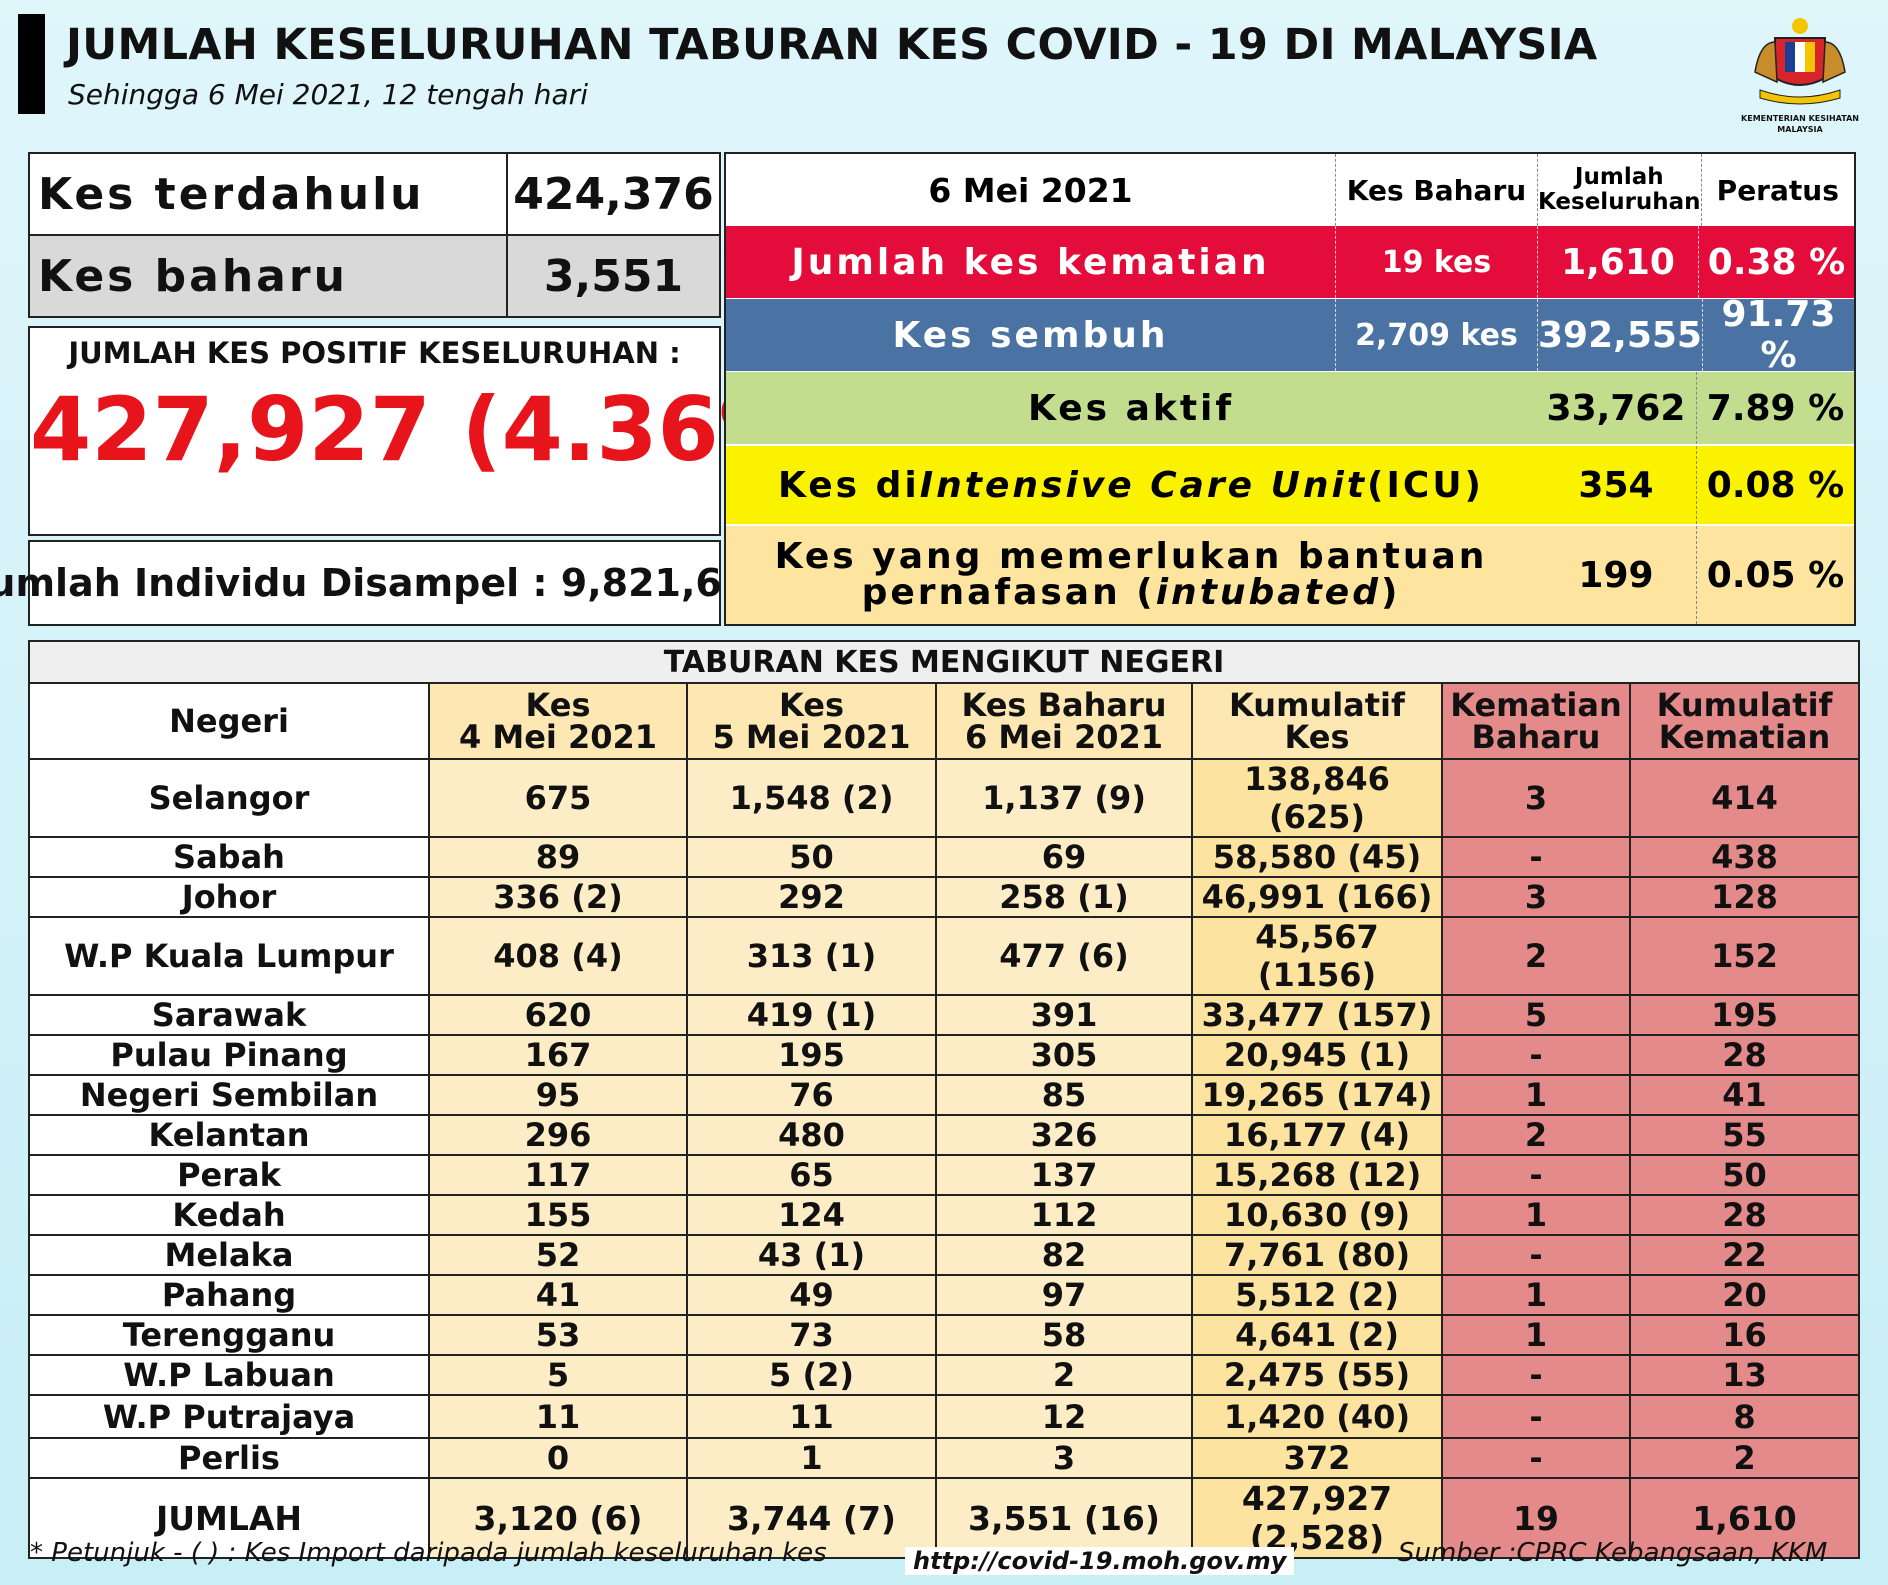  Describe the element at coordinates (229, 1518) in the screenshot. I see `state-name-cell: JUMLAH` at that location.